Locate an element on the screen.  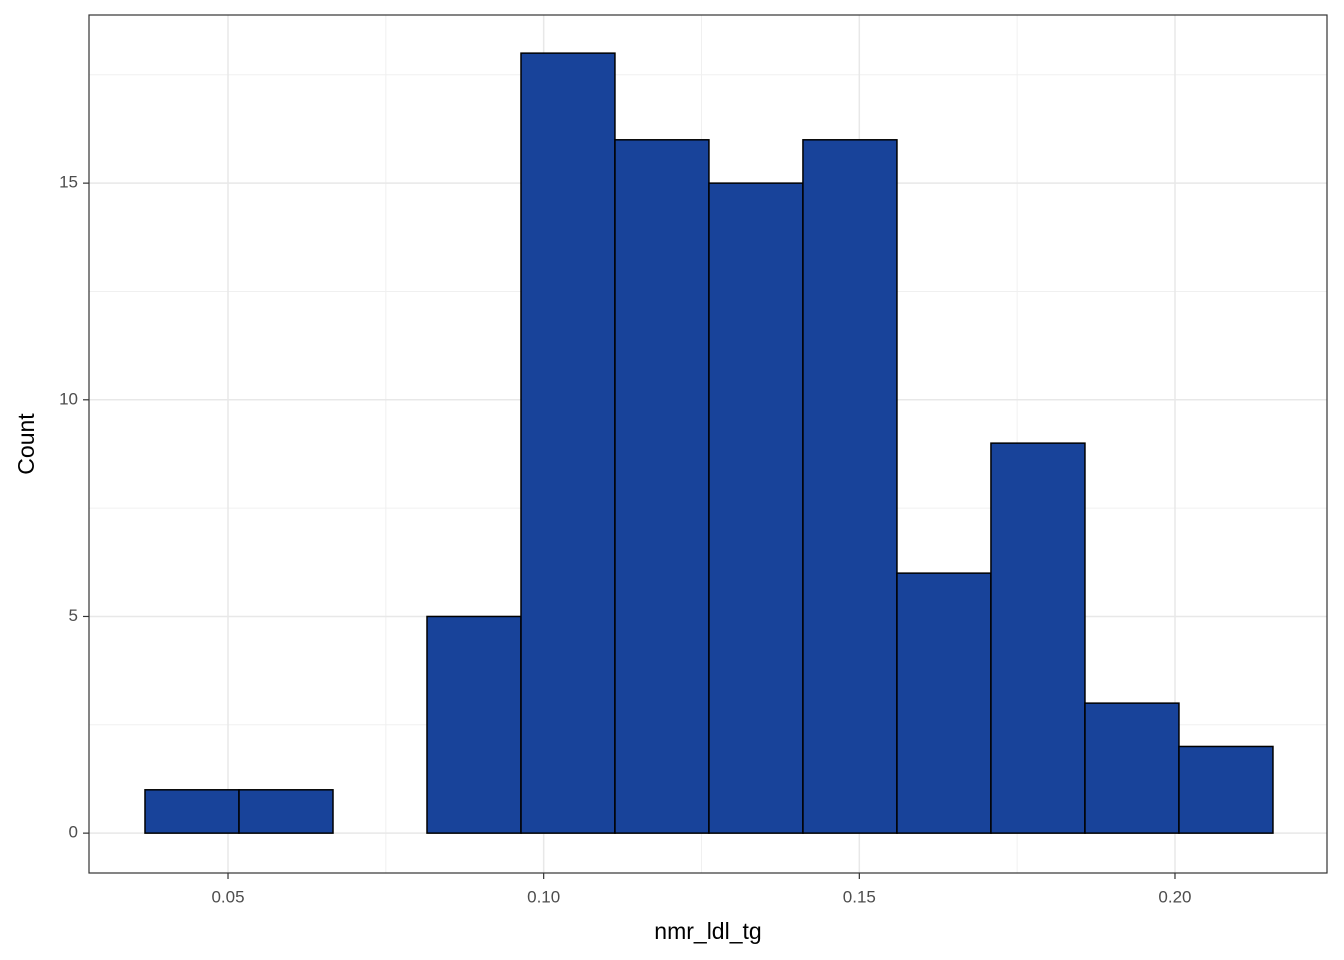
x-tick-label: 0.15 is located at coordinates (859, 896).